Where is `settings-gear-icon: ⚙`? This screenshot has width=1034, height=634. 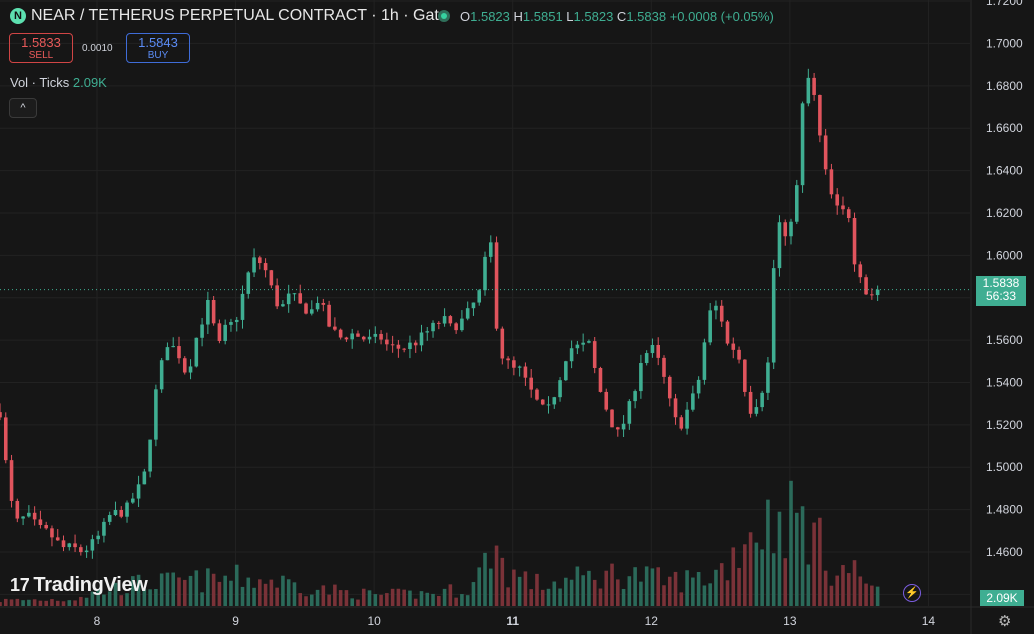
settings-gear-icon: ⚙ is located at coordinates (1005, 621).